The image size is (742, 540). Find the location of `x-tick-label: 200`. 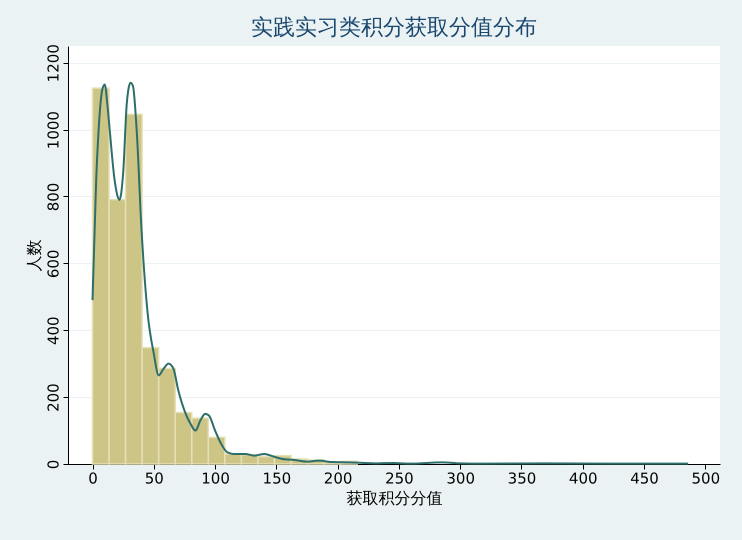

x-tick-label: 200 is located at coordinates (338, 479).